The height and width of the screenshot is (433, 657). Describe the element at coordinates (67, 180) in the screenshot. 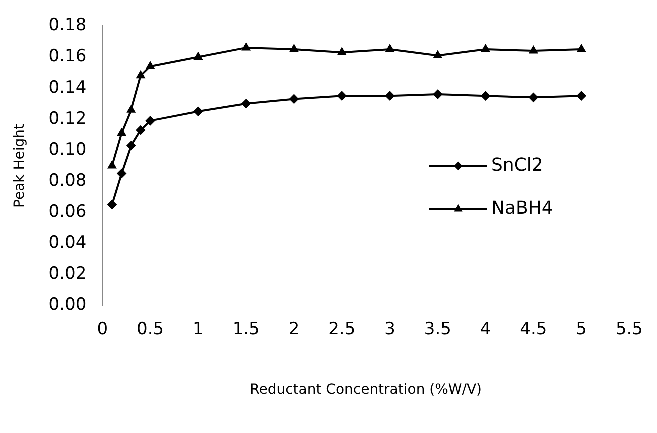

I see `y-tick-label: 0.08` at that location.